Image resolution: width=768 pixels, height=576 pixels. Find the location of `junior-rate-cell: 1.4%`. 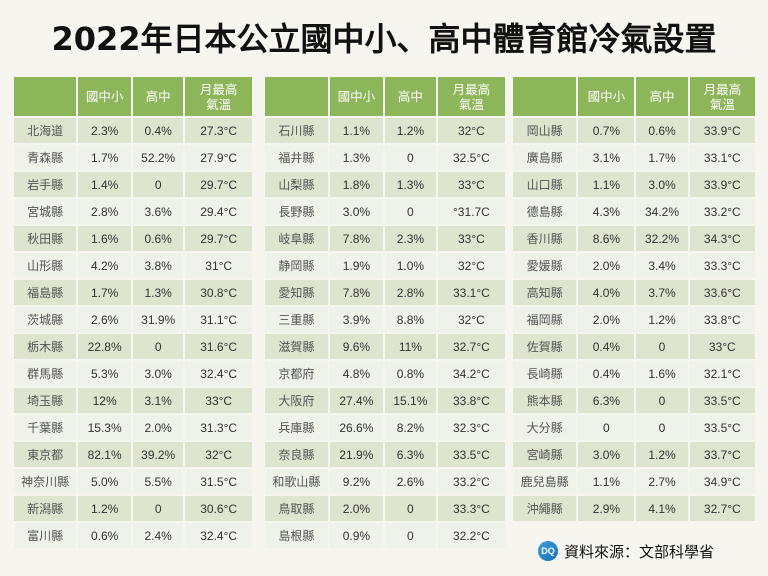

junior-rate-cell: 1.4% is located at coordinates (105, 183).